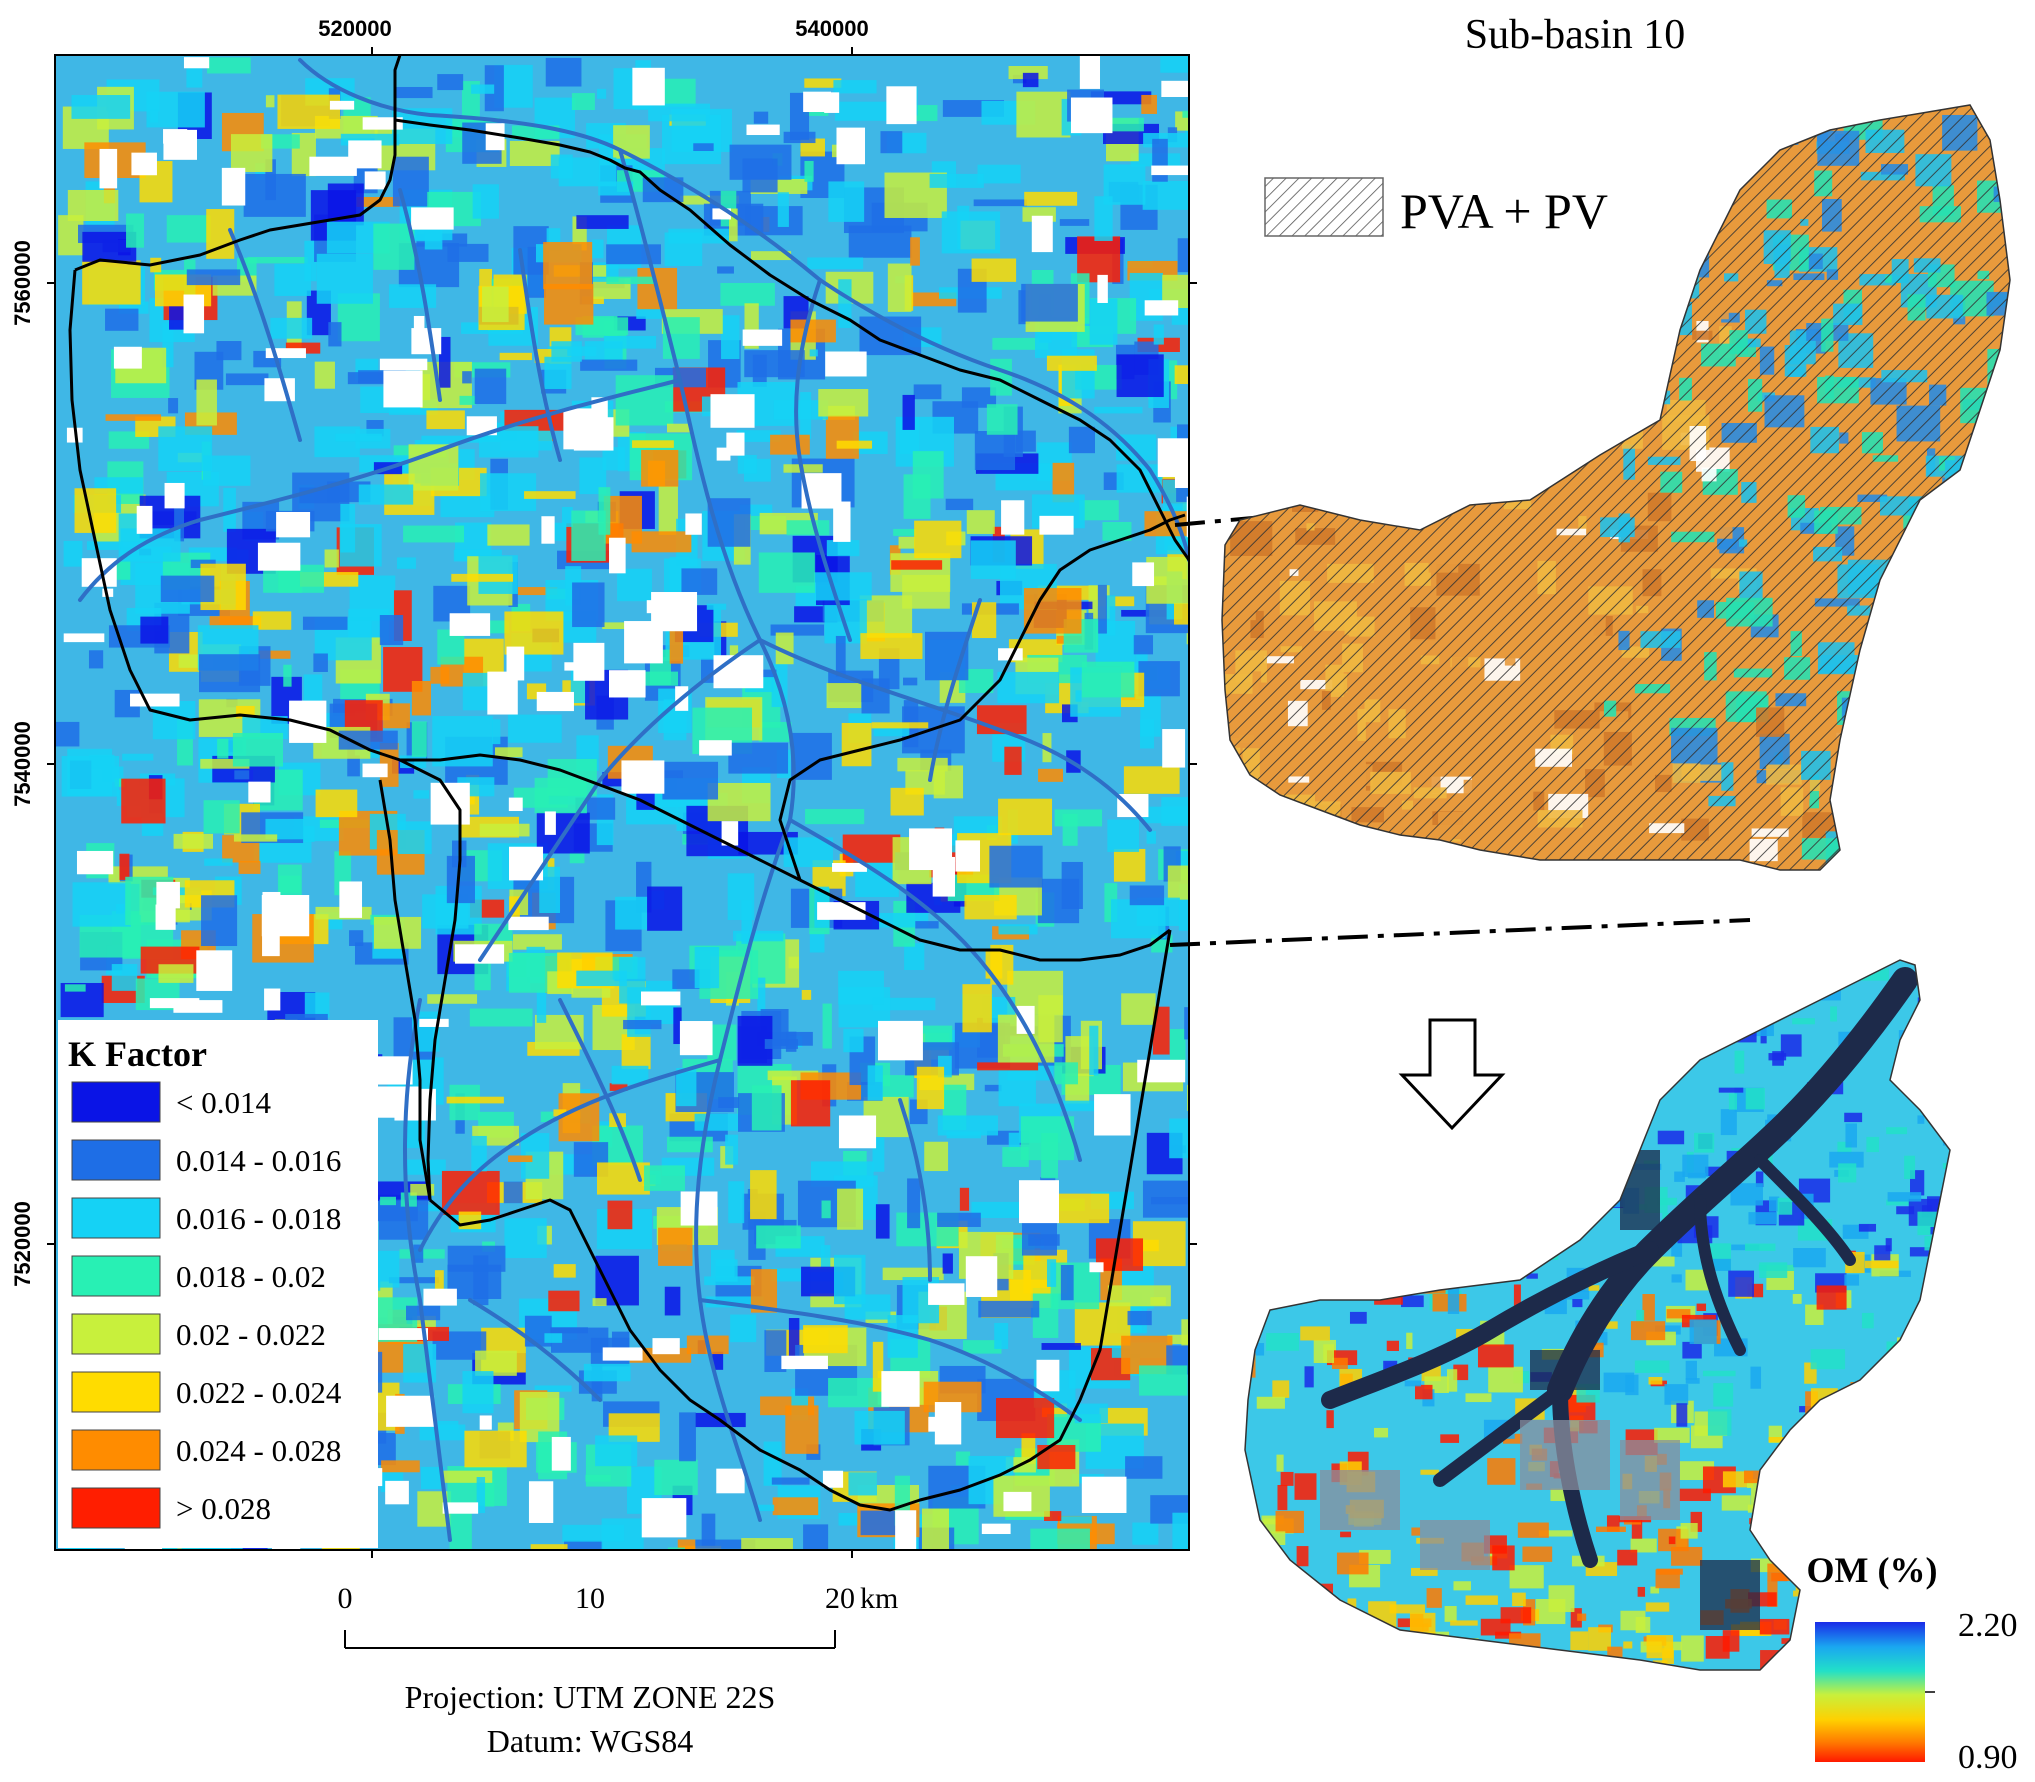  Describe the element at coordinates (22, 1244) in the screenshot. I see `y-tick-label-7520000: 7520000` at that location.